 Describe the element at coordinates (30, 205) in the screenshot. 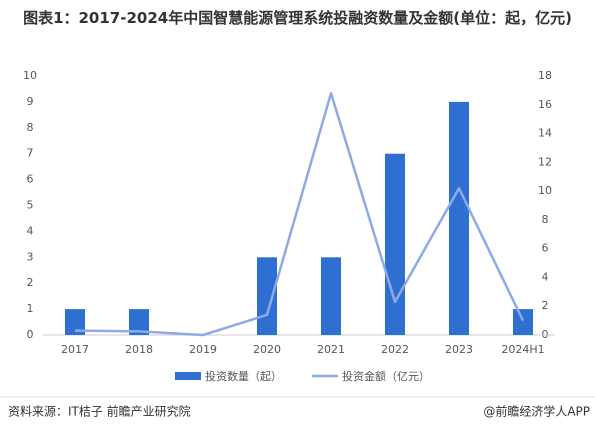

I see `y-tick-label: 5` at that location.